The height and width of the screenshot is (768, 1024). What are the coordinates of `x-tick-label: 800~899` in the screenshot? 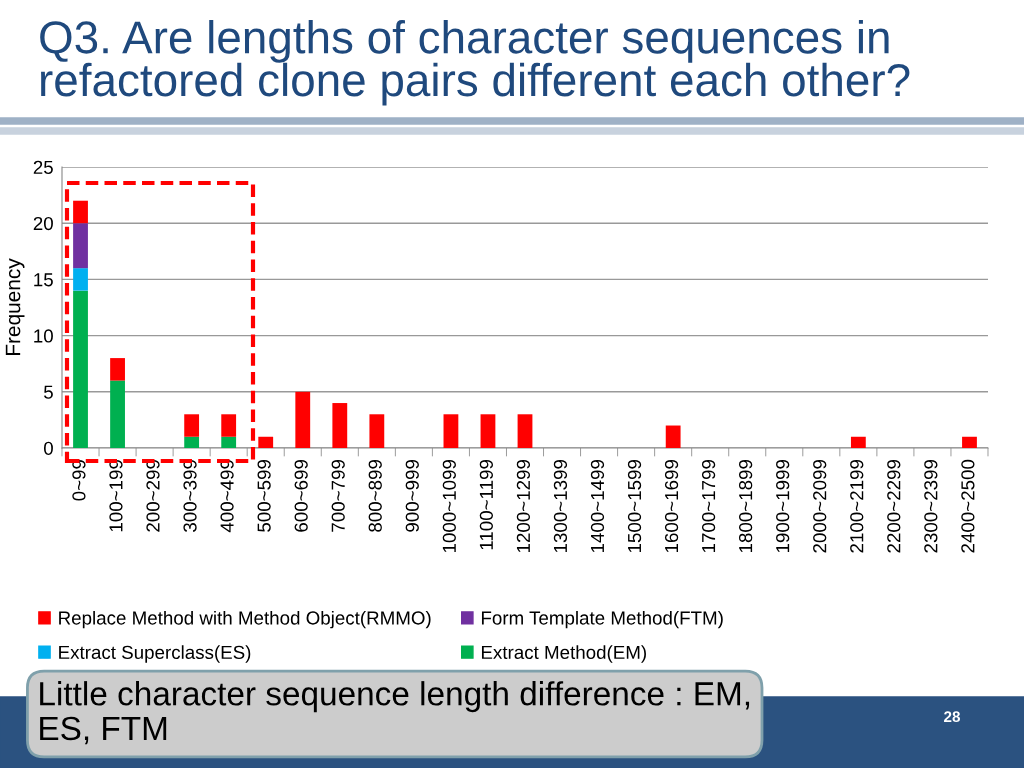 It's located at (375, 495).